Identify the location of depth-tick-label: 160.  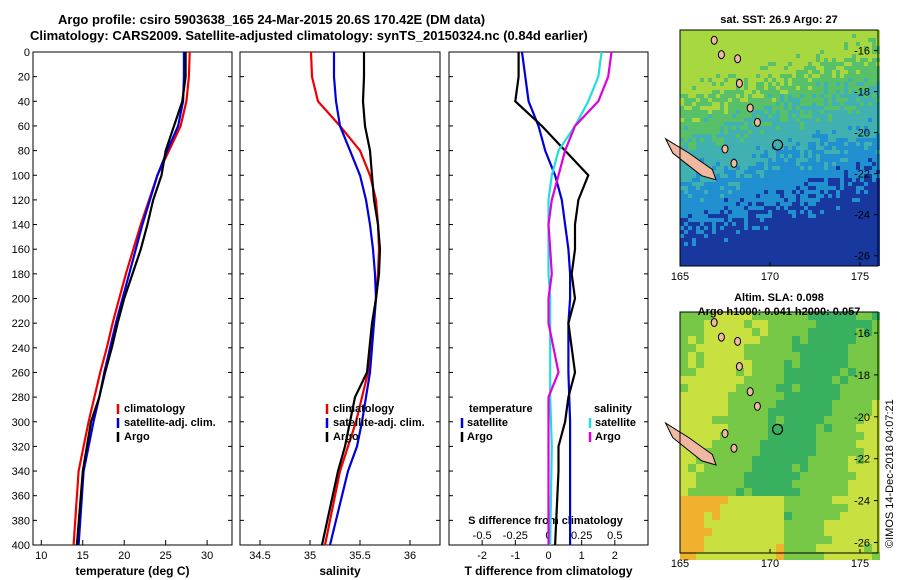
(21, 250).